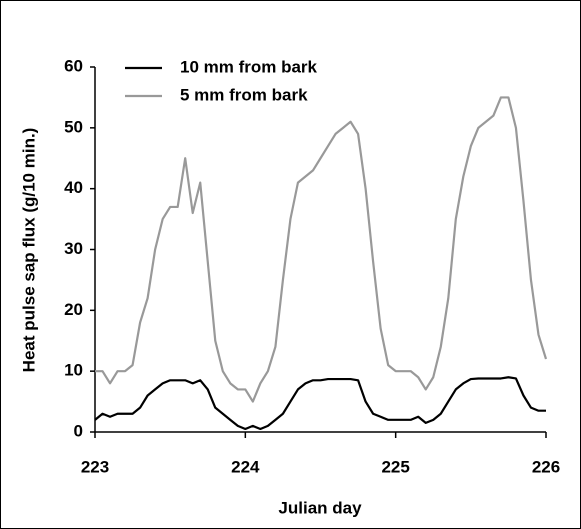 The width and height of the screenshot is (581, 529). I want to click on legend-label: 5 mm from bark, so click(244, 94).